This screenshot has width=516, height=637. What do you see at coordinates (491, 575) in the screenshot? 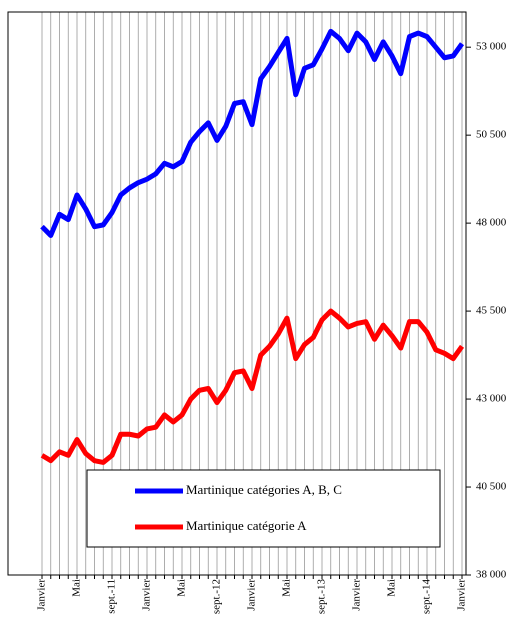
I see `y-tick-label: 38 000` at bounding box center [491, 575].